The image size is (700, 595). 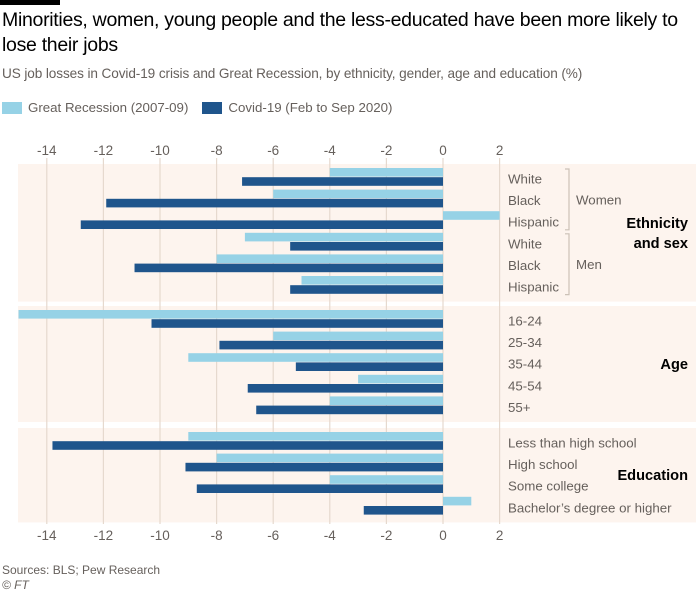 I want to click on category-label: Bachelor’s degree or higher, so click(x=590, y=507).